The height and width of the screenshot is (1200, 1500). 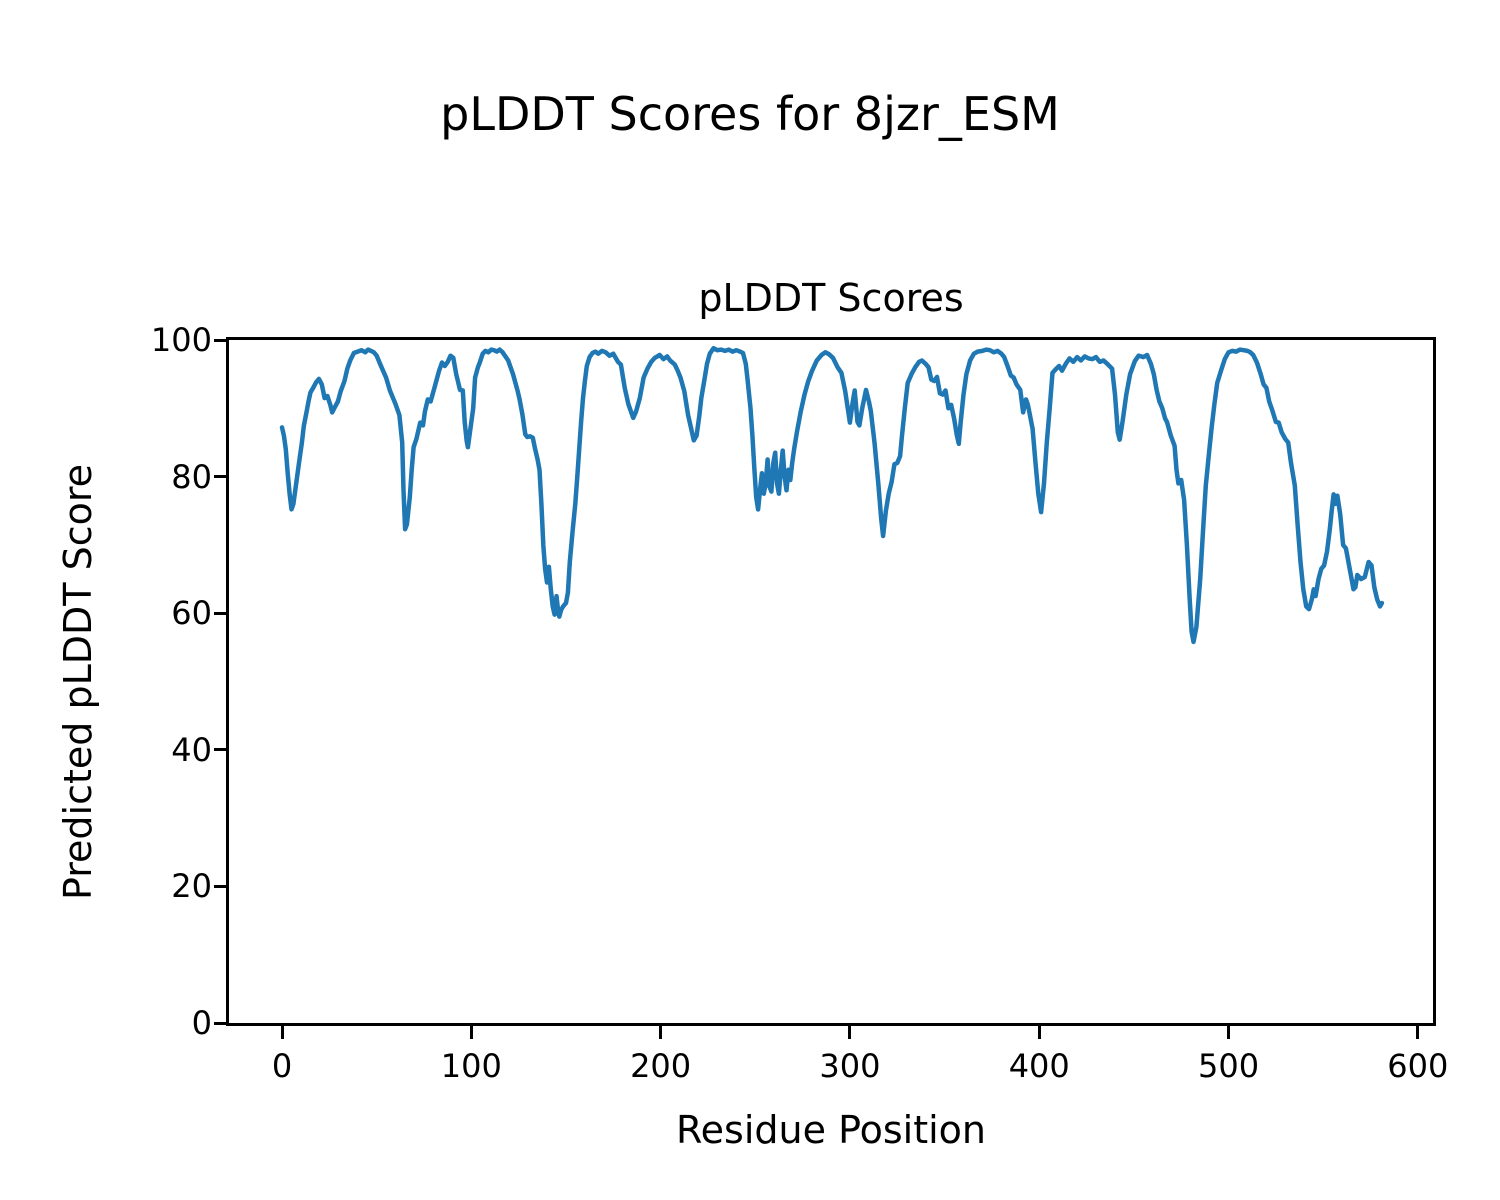 I want to click on y-tick-label: 20, so click(x=191, y=886).